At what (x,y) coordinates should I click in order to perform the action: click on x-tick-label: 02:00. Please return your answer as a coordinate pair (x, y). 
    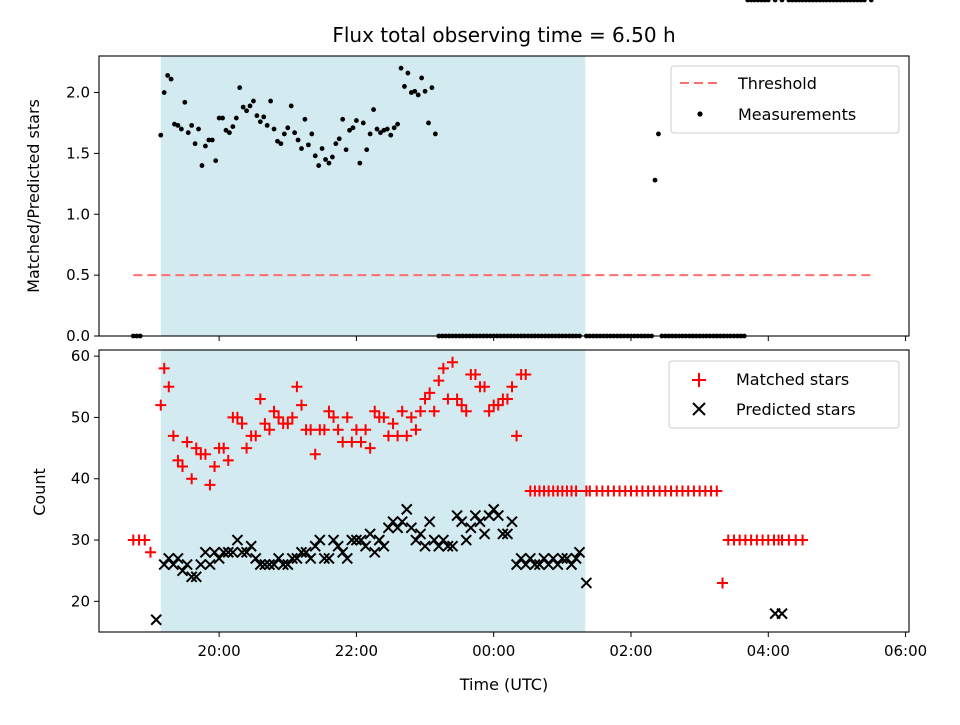
    Looking at the image, I should click on (630, 651).